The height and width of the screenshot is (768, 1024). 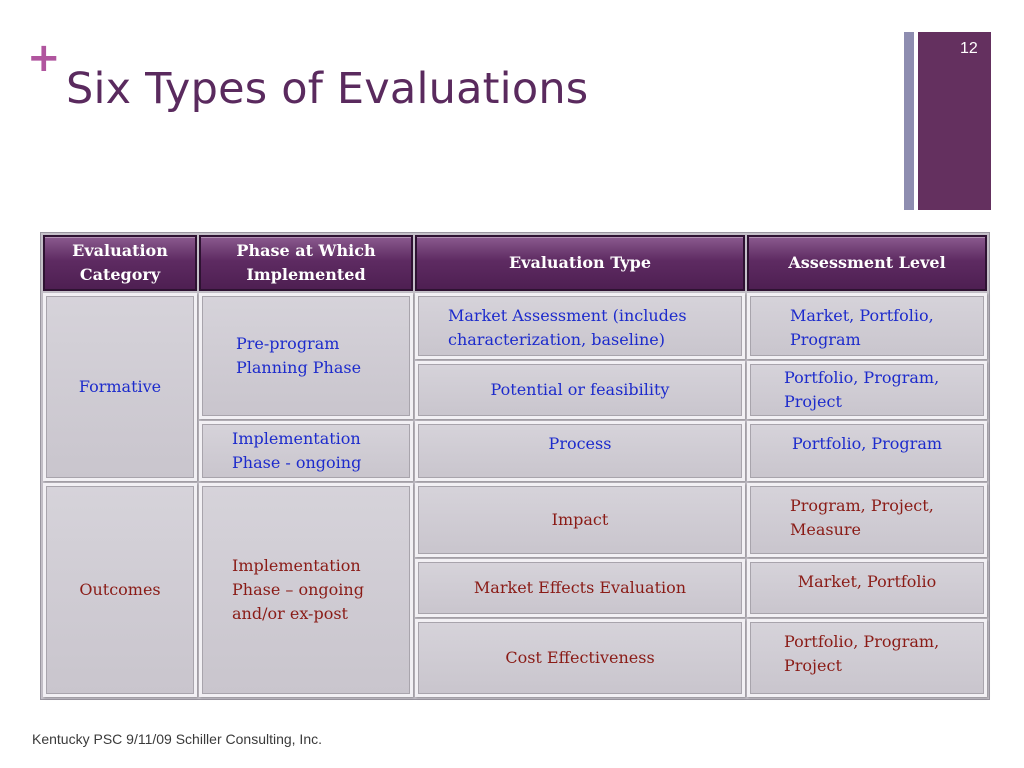 I want to click on decorative-purple-bar, so click(x=954, y=121).